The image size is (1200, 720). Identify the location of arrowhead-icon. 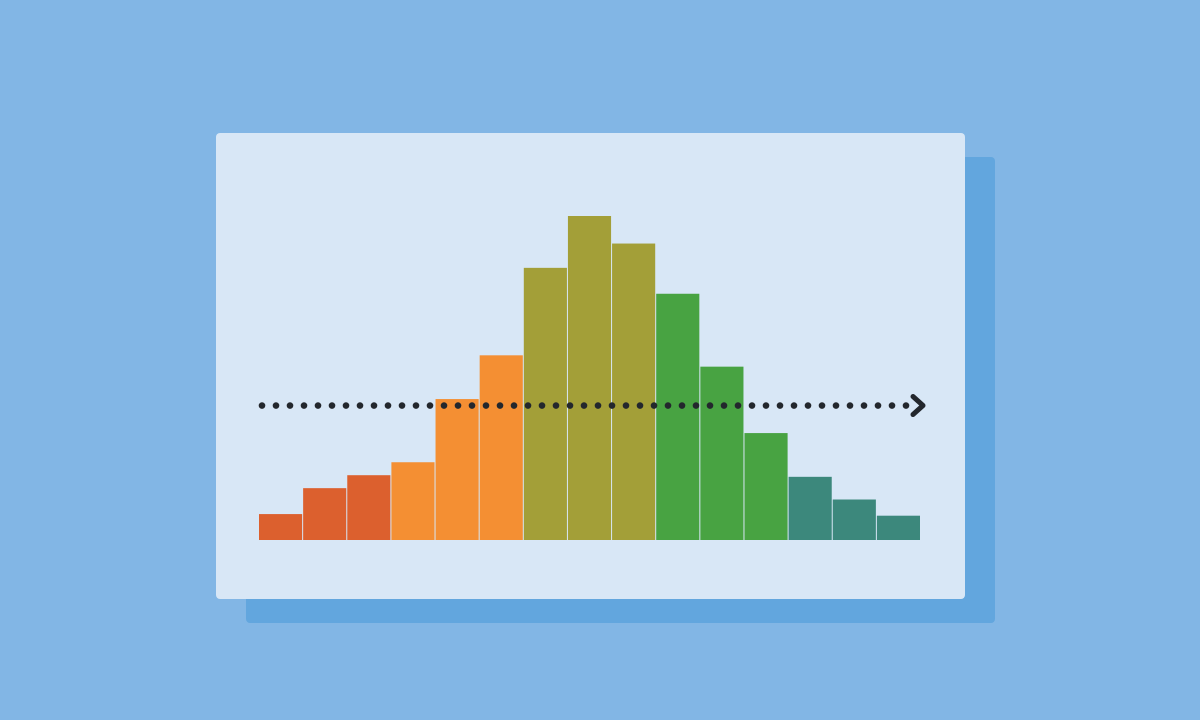
(918, 406).